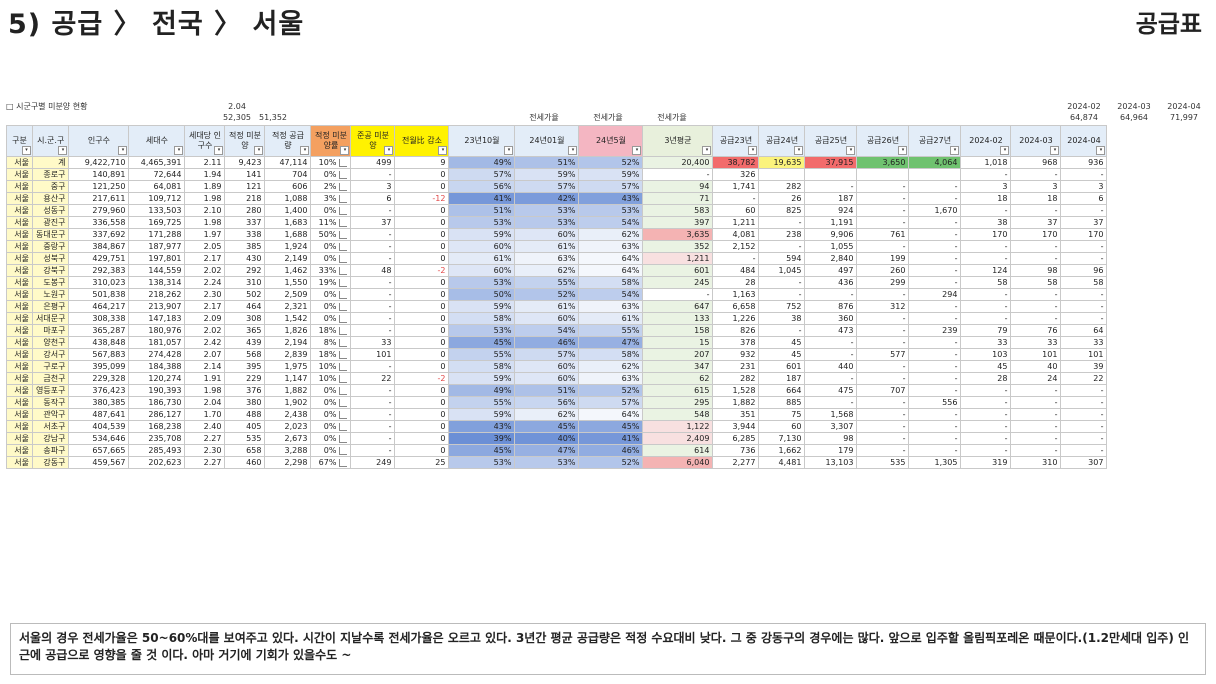  Describe the element at coordinates (245, 258) in the screenshot. I see `table-cell: 430` at that location.